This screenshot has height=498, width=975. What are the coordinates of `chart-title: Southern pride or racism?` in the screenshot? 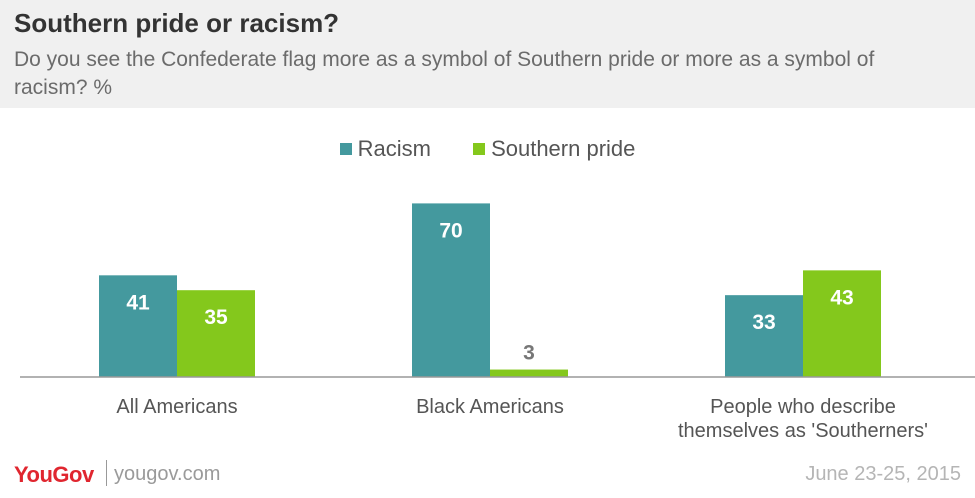 It's located at (177, 23).